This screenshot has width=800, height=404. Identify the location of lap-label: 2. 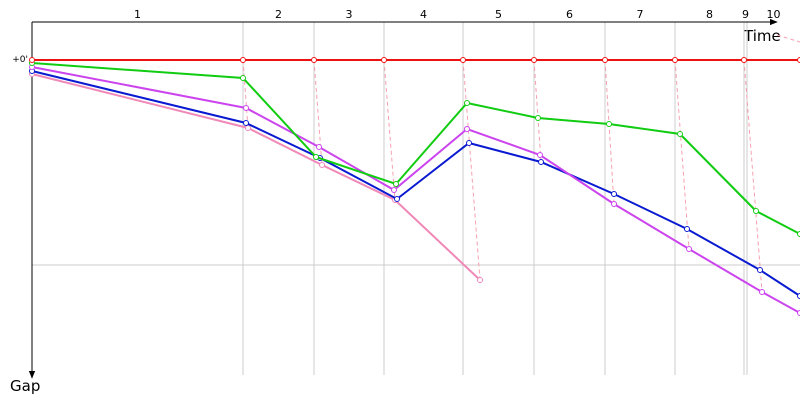
(278, 14).